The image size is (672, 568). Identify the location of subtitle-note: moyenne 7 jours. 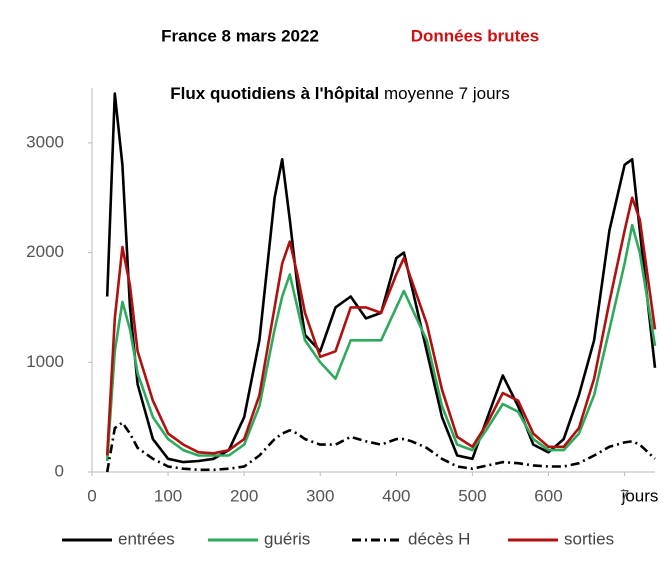
(447, 93).